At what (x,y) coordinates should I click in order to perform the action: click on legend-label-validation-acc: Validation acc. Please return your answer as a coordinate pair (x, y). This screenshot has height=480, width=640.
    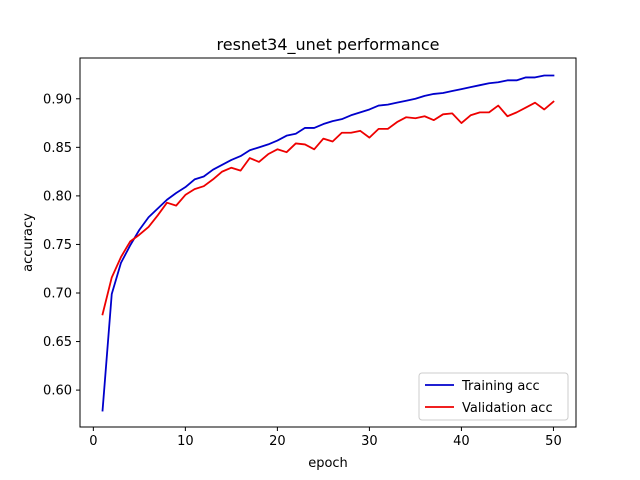
    Looking at the image, I should click on (507, 408).